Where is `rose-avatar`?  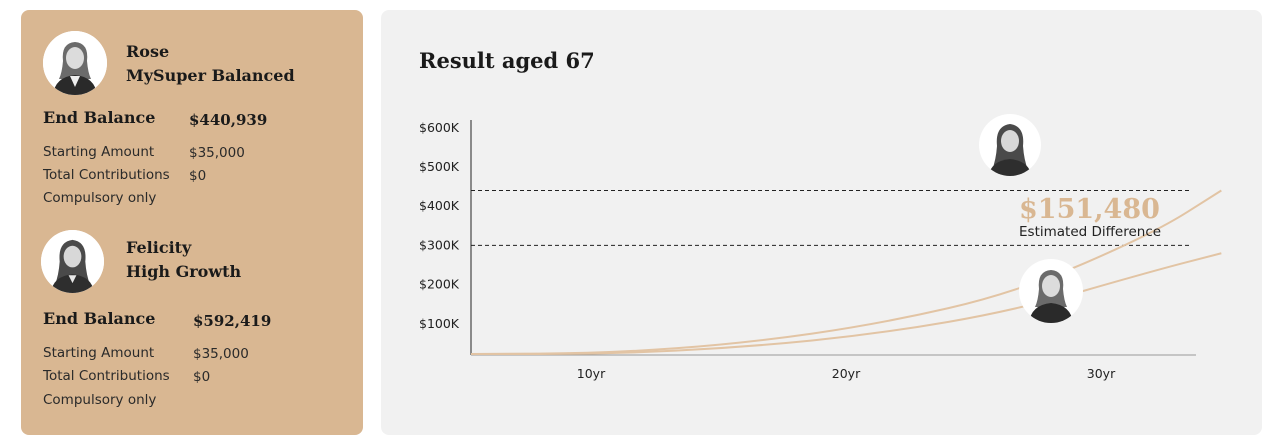 rose-avatar is located at coordinates (75, 63).